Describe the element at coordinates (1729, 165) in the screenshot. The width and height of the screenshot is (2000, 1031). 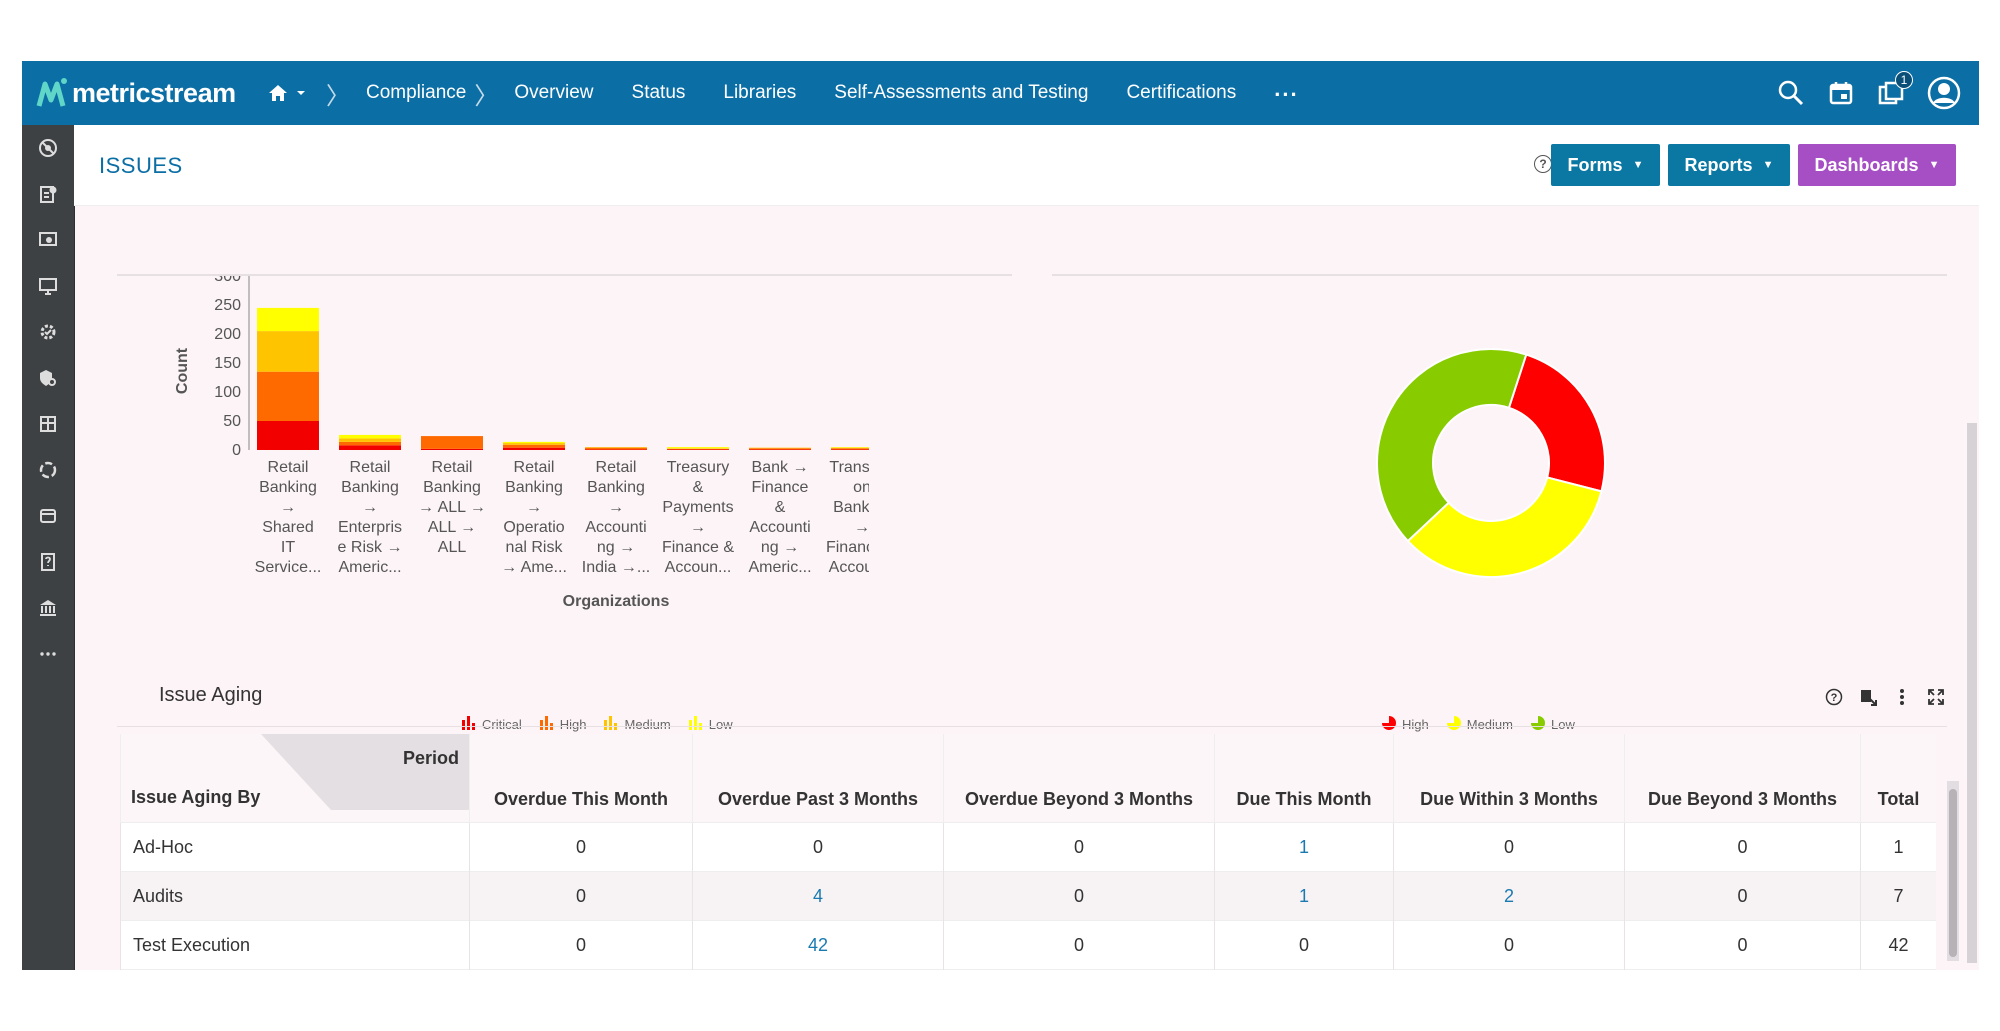
I see `reports-button: Reports ▼` at that location.